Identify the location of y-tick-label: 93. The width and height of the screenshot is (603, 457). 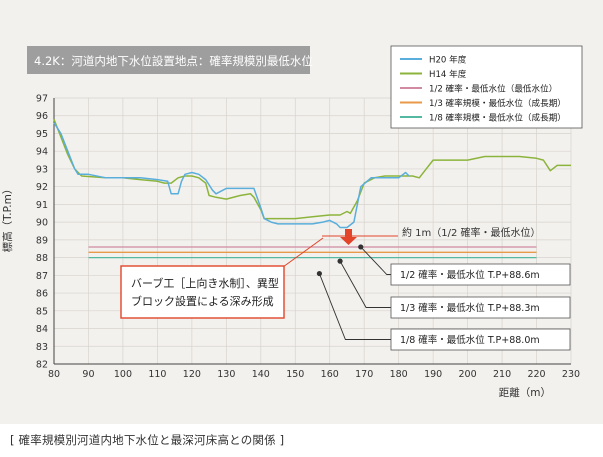
(42, 169).